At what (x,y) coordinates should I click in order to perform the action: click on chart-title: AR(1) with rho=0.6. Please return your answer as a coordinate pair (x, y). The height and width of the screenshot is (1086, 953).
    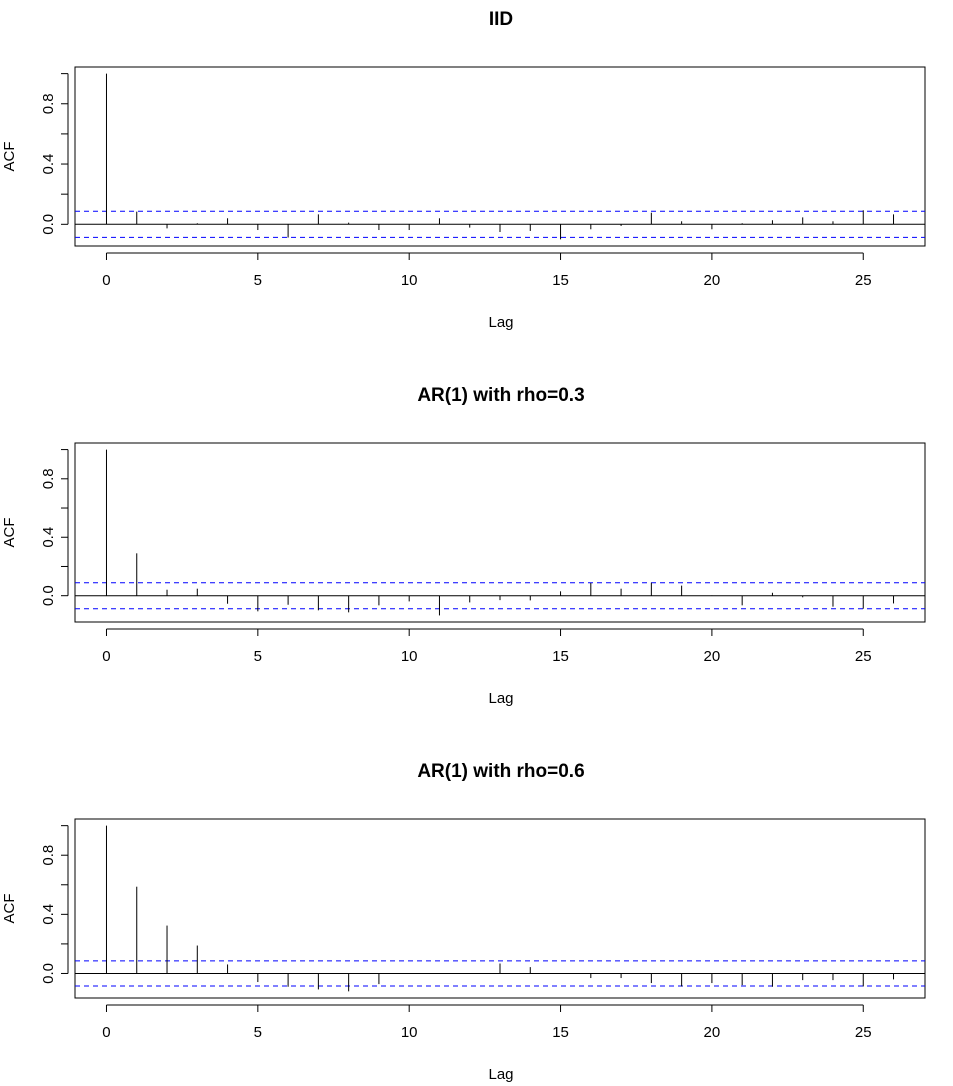
    Looking at the image, I should click on (500, 771).